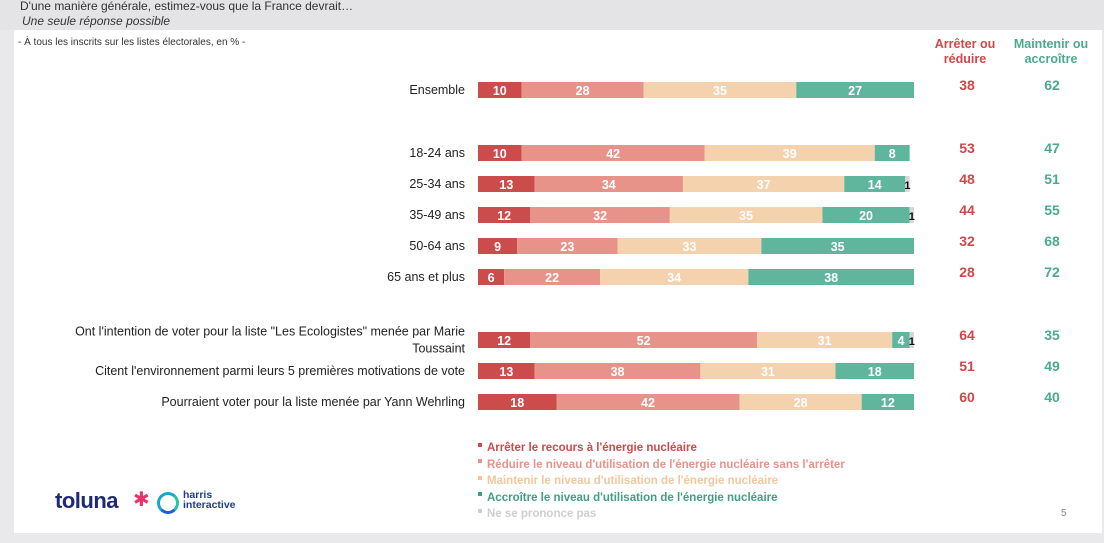 The height and width of the screenshot is (543, 1104). I want to click on bar-value-label: 42, so click(648, 403).